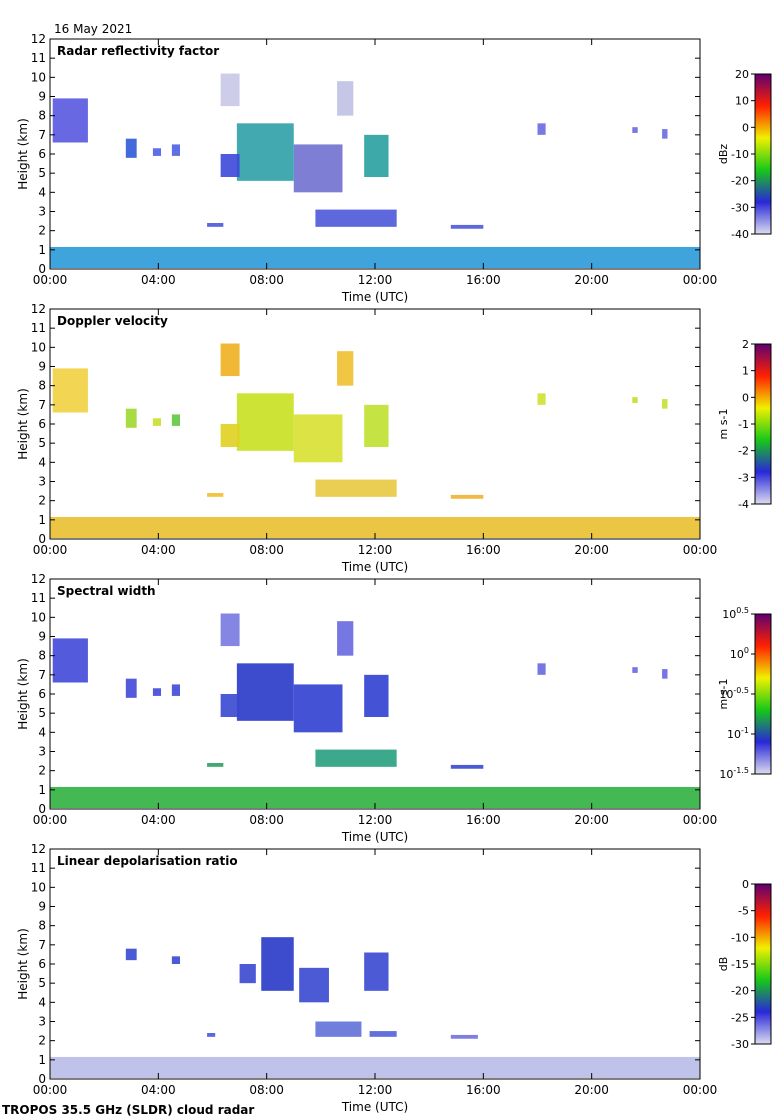 The width and height of the screenshot is (780, 1120). What do you see at coordinates (743, 451) in the screenshot?
I see `colorbar-tick-label: -2` at bounding box center [743, 451].